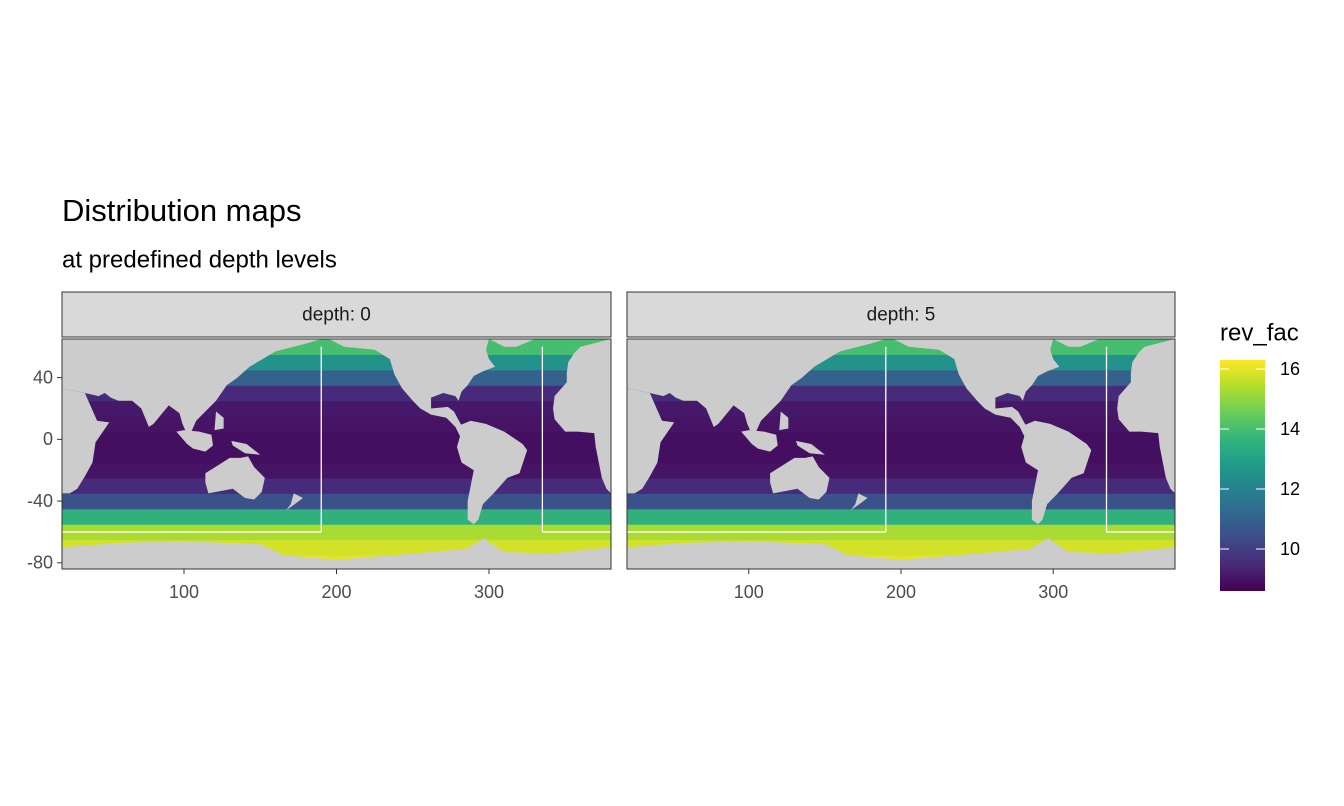 The image size is (1344, 806). What do you see at coordinates (199, 259) in the screenshot?
I see `chart-subtitle: at predefined depth levels` at bounding box center [199, 259].